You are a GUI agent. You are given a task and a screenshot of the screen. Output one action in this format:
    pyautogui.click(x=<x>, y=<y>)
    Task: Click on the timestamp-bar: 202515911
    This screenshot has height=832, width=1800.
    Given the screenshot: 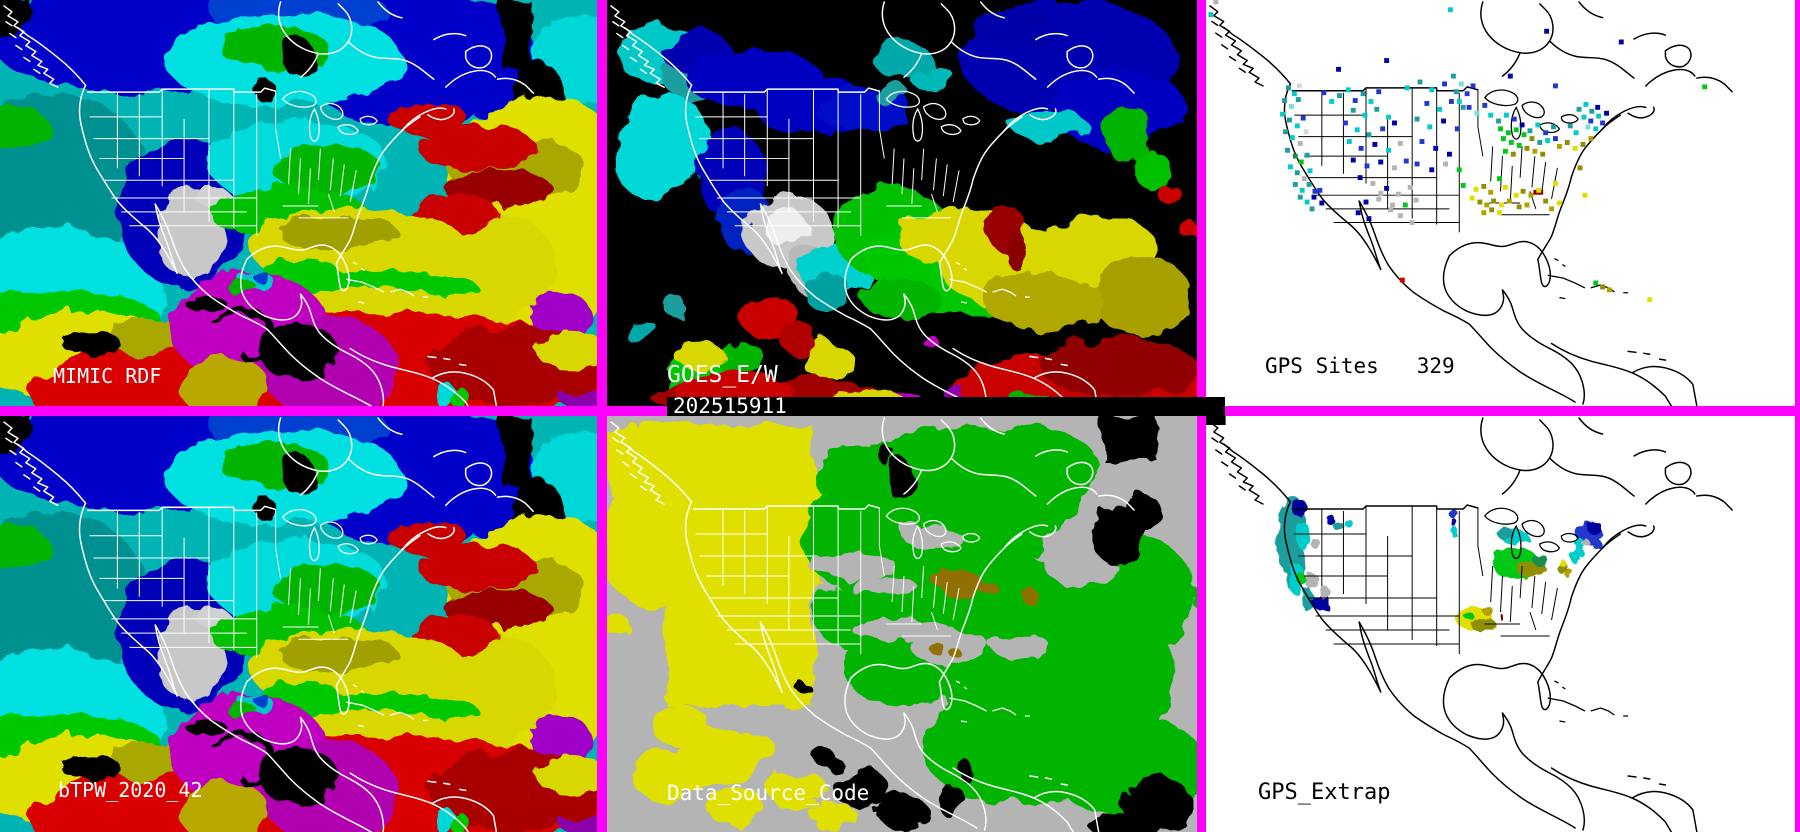 What is the action you would take?
    pyautogui.click(x=946, y=406)
    